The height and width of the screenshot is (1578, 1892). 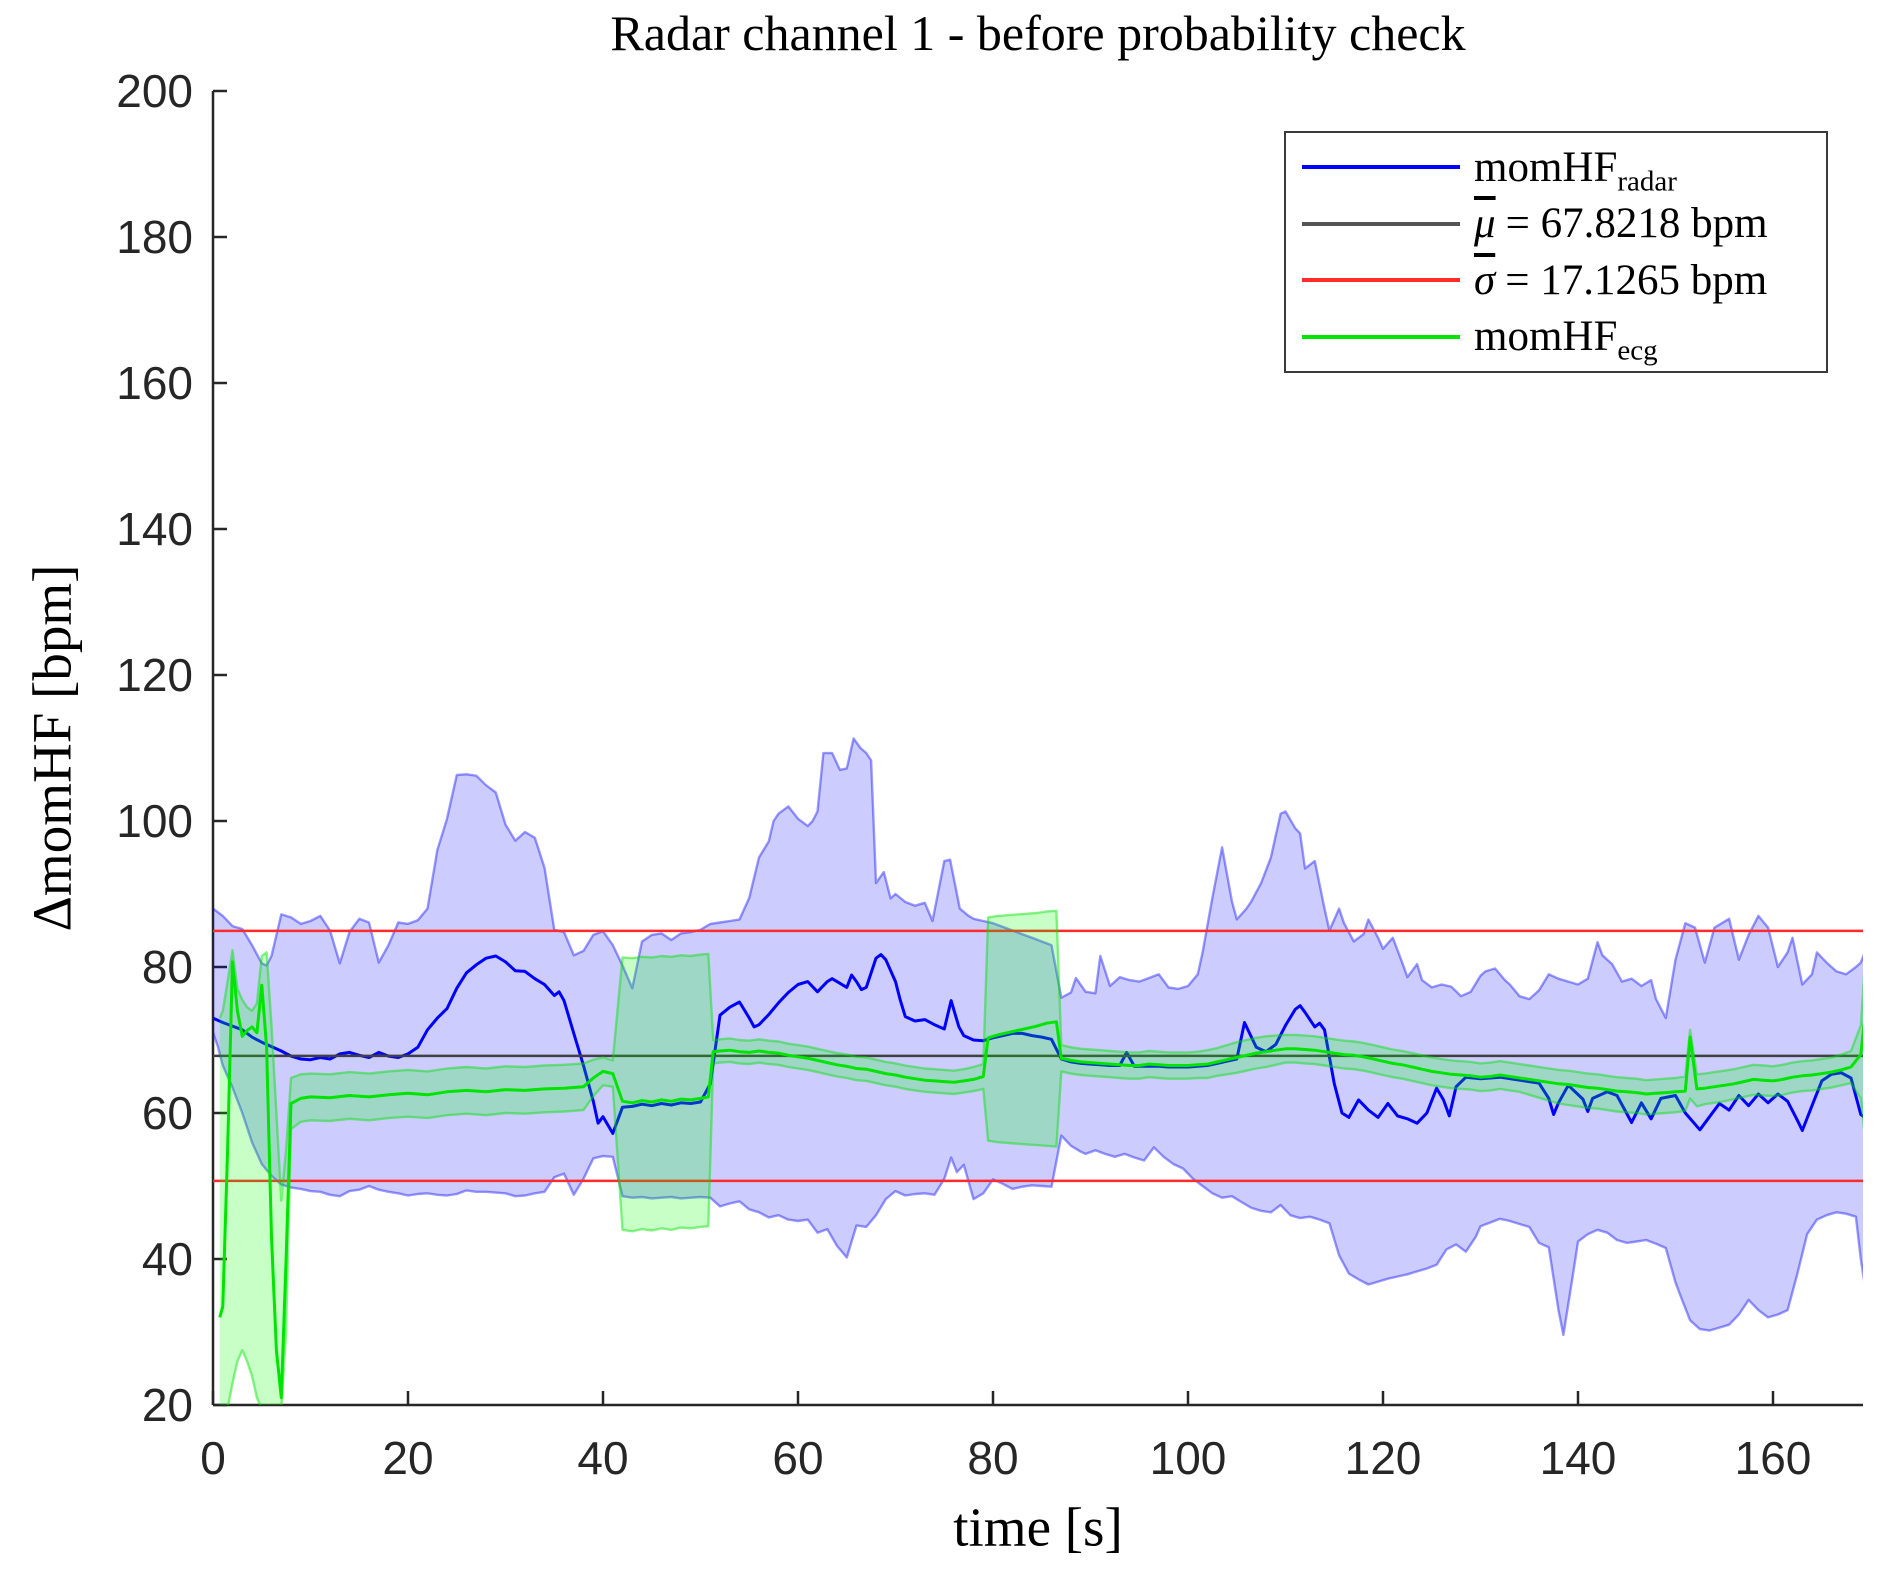 I want to click on mu-symbol: μ, so click(x=1485, y=224).